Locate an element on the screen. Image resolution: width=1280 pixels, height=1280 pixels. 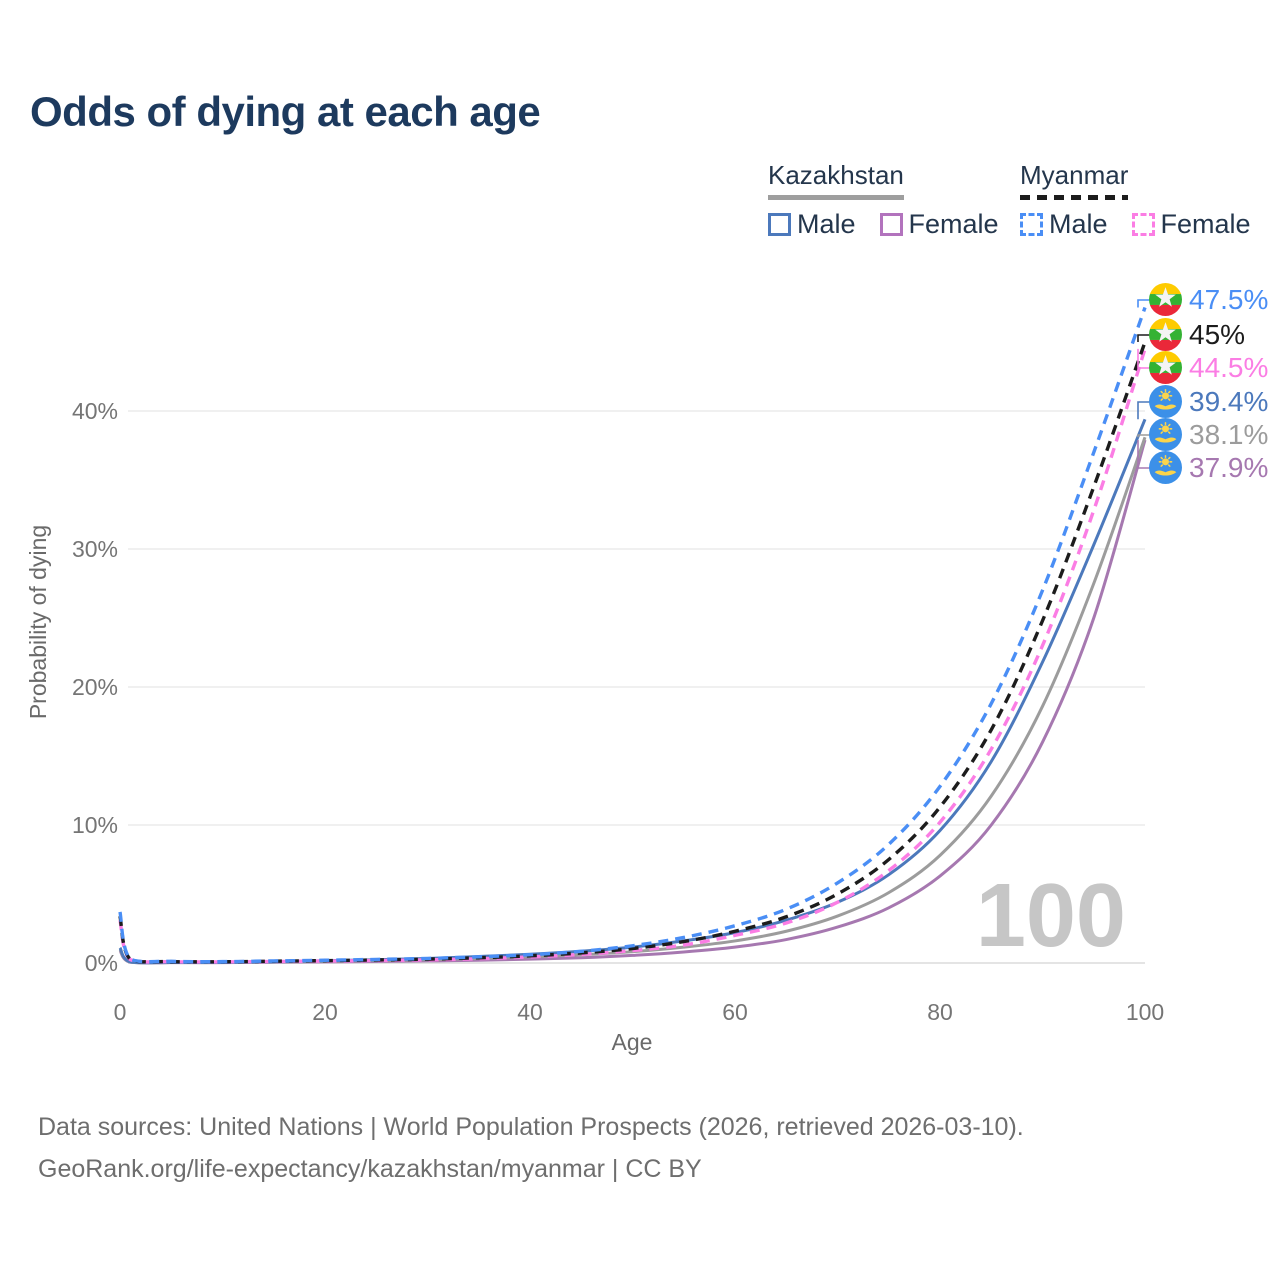
age-watermark: 100 is located at coordinates (1051, 916).